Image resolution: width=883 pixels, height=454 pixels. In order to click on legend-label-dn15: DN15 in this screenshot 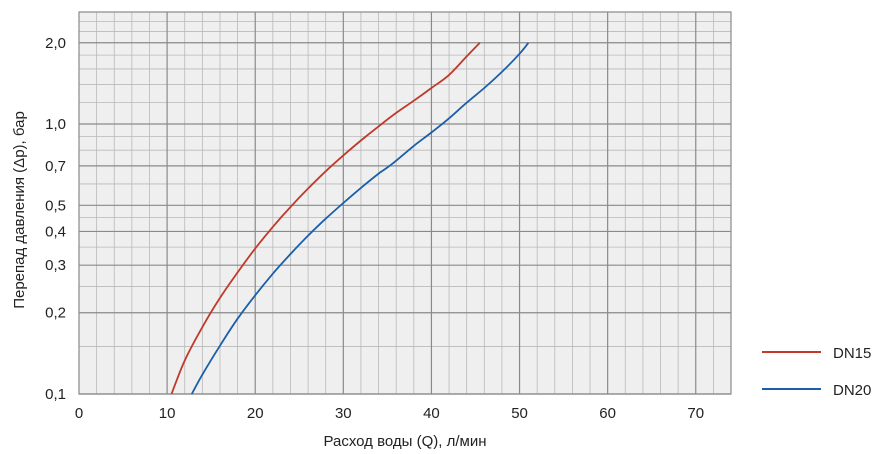, I will do `click(852, 353)`.